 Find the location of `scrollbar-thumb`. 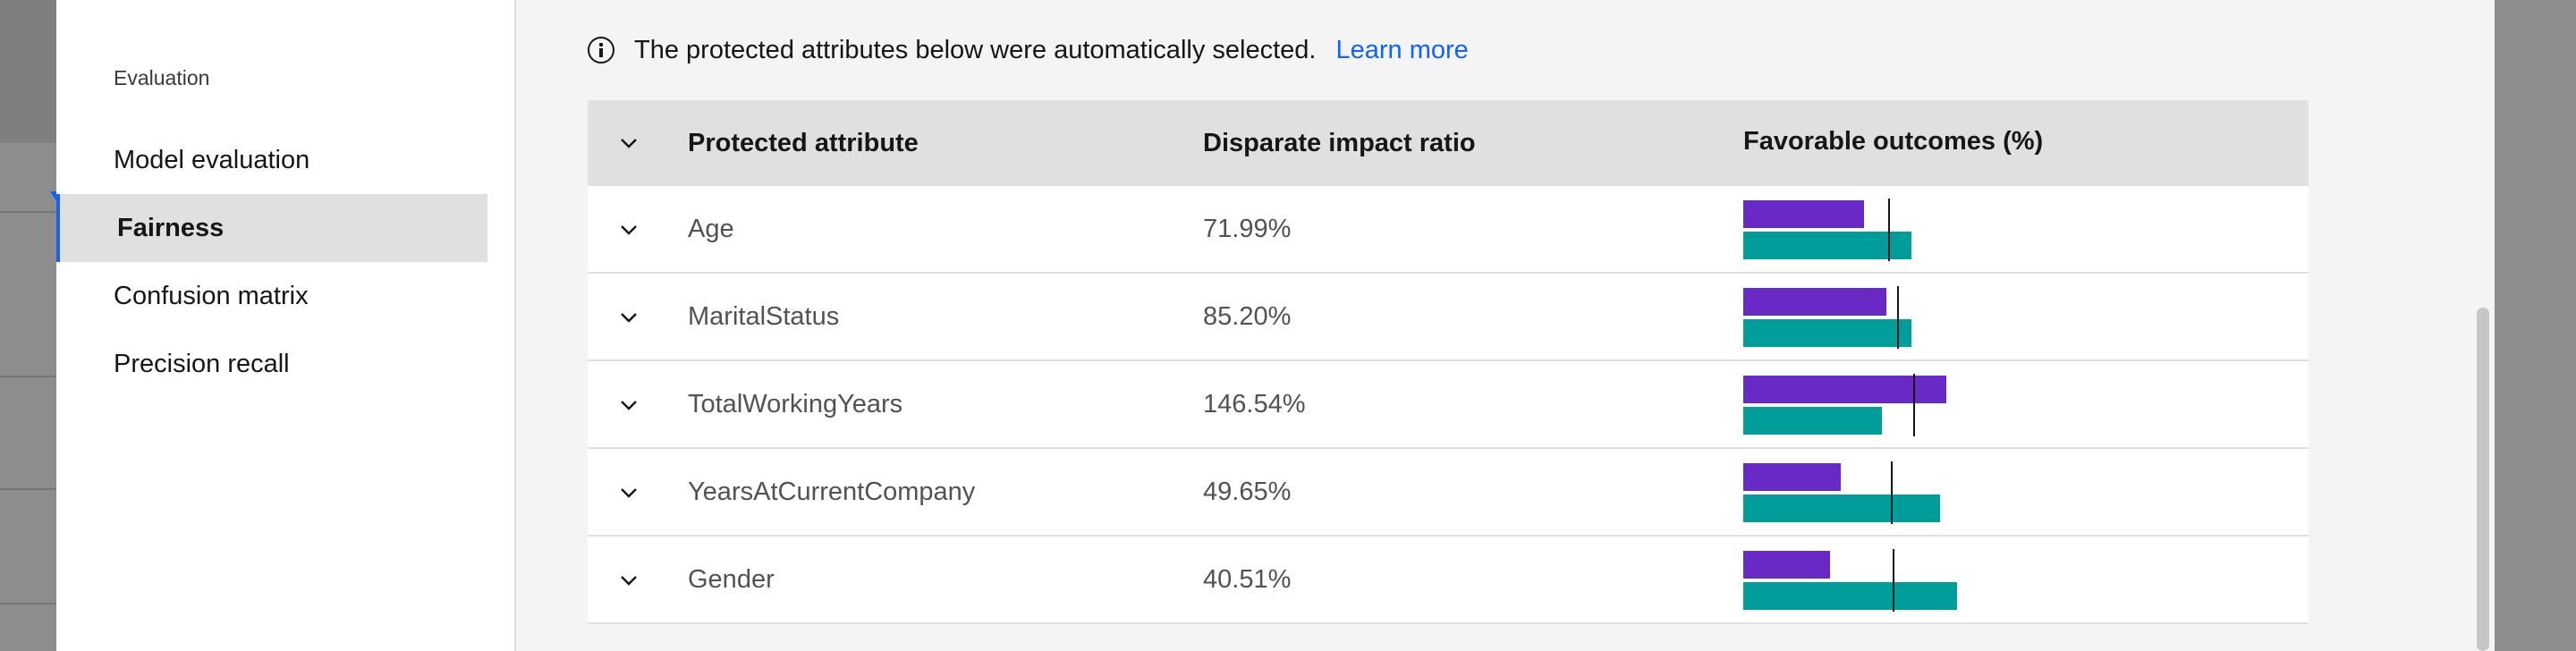

scrollbar-thumb is located at coordinates (2483, 479).